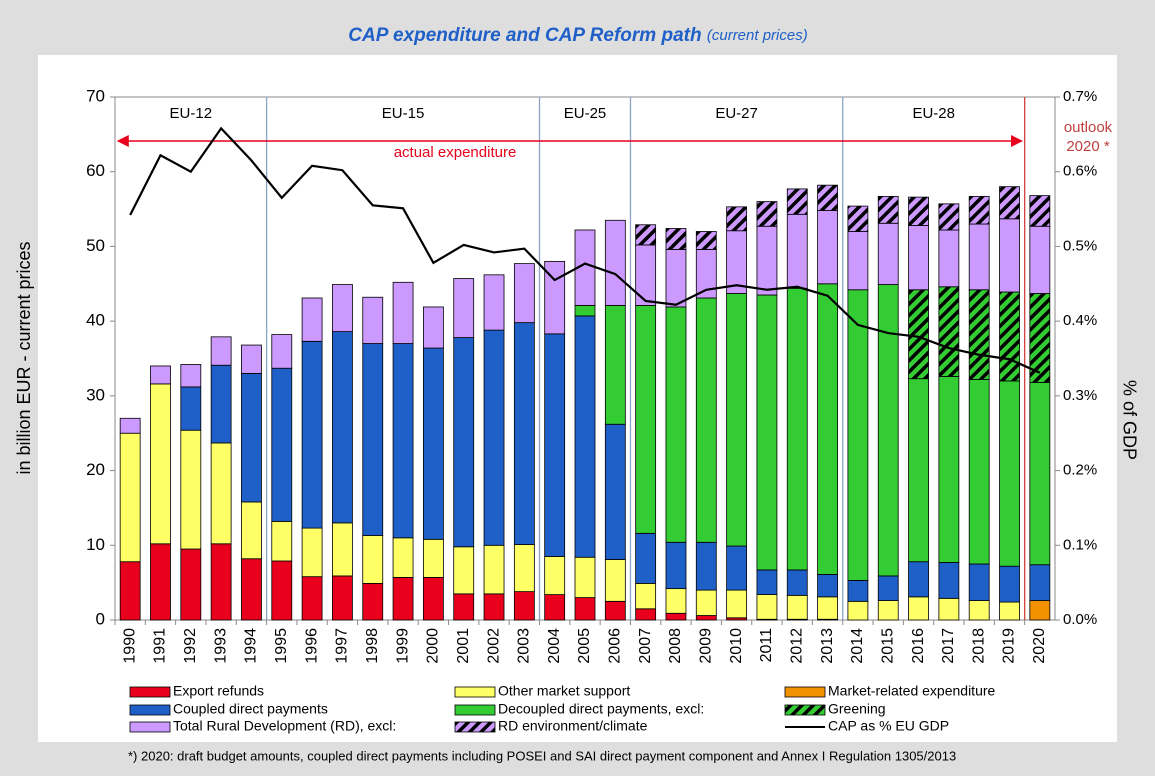 Image resolution: width=1155 pixels, height=776 pixels. I want to click on y-tick-label: 20, so click(95, 469).